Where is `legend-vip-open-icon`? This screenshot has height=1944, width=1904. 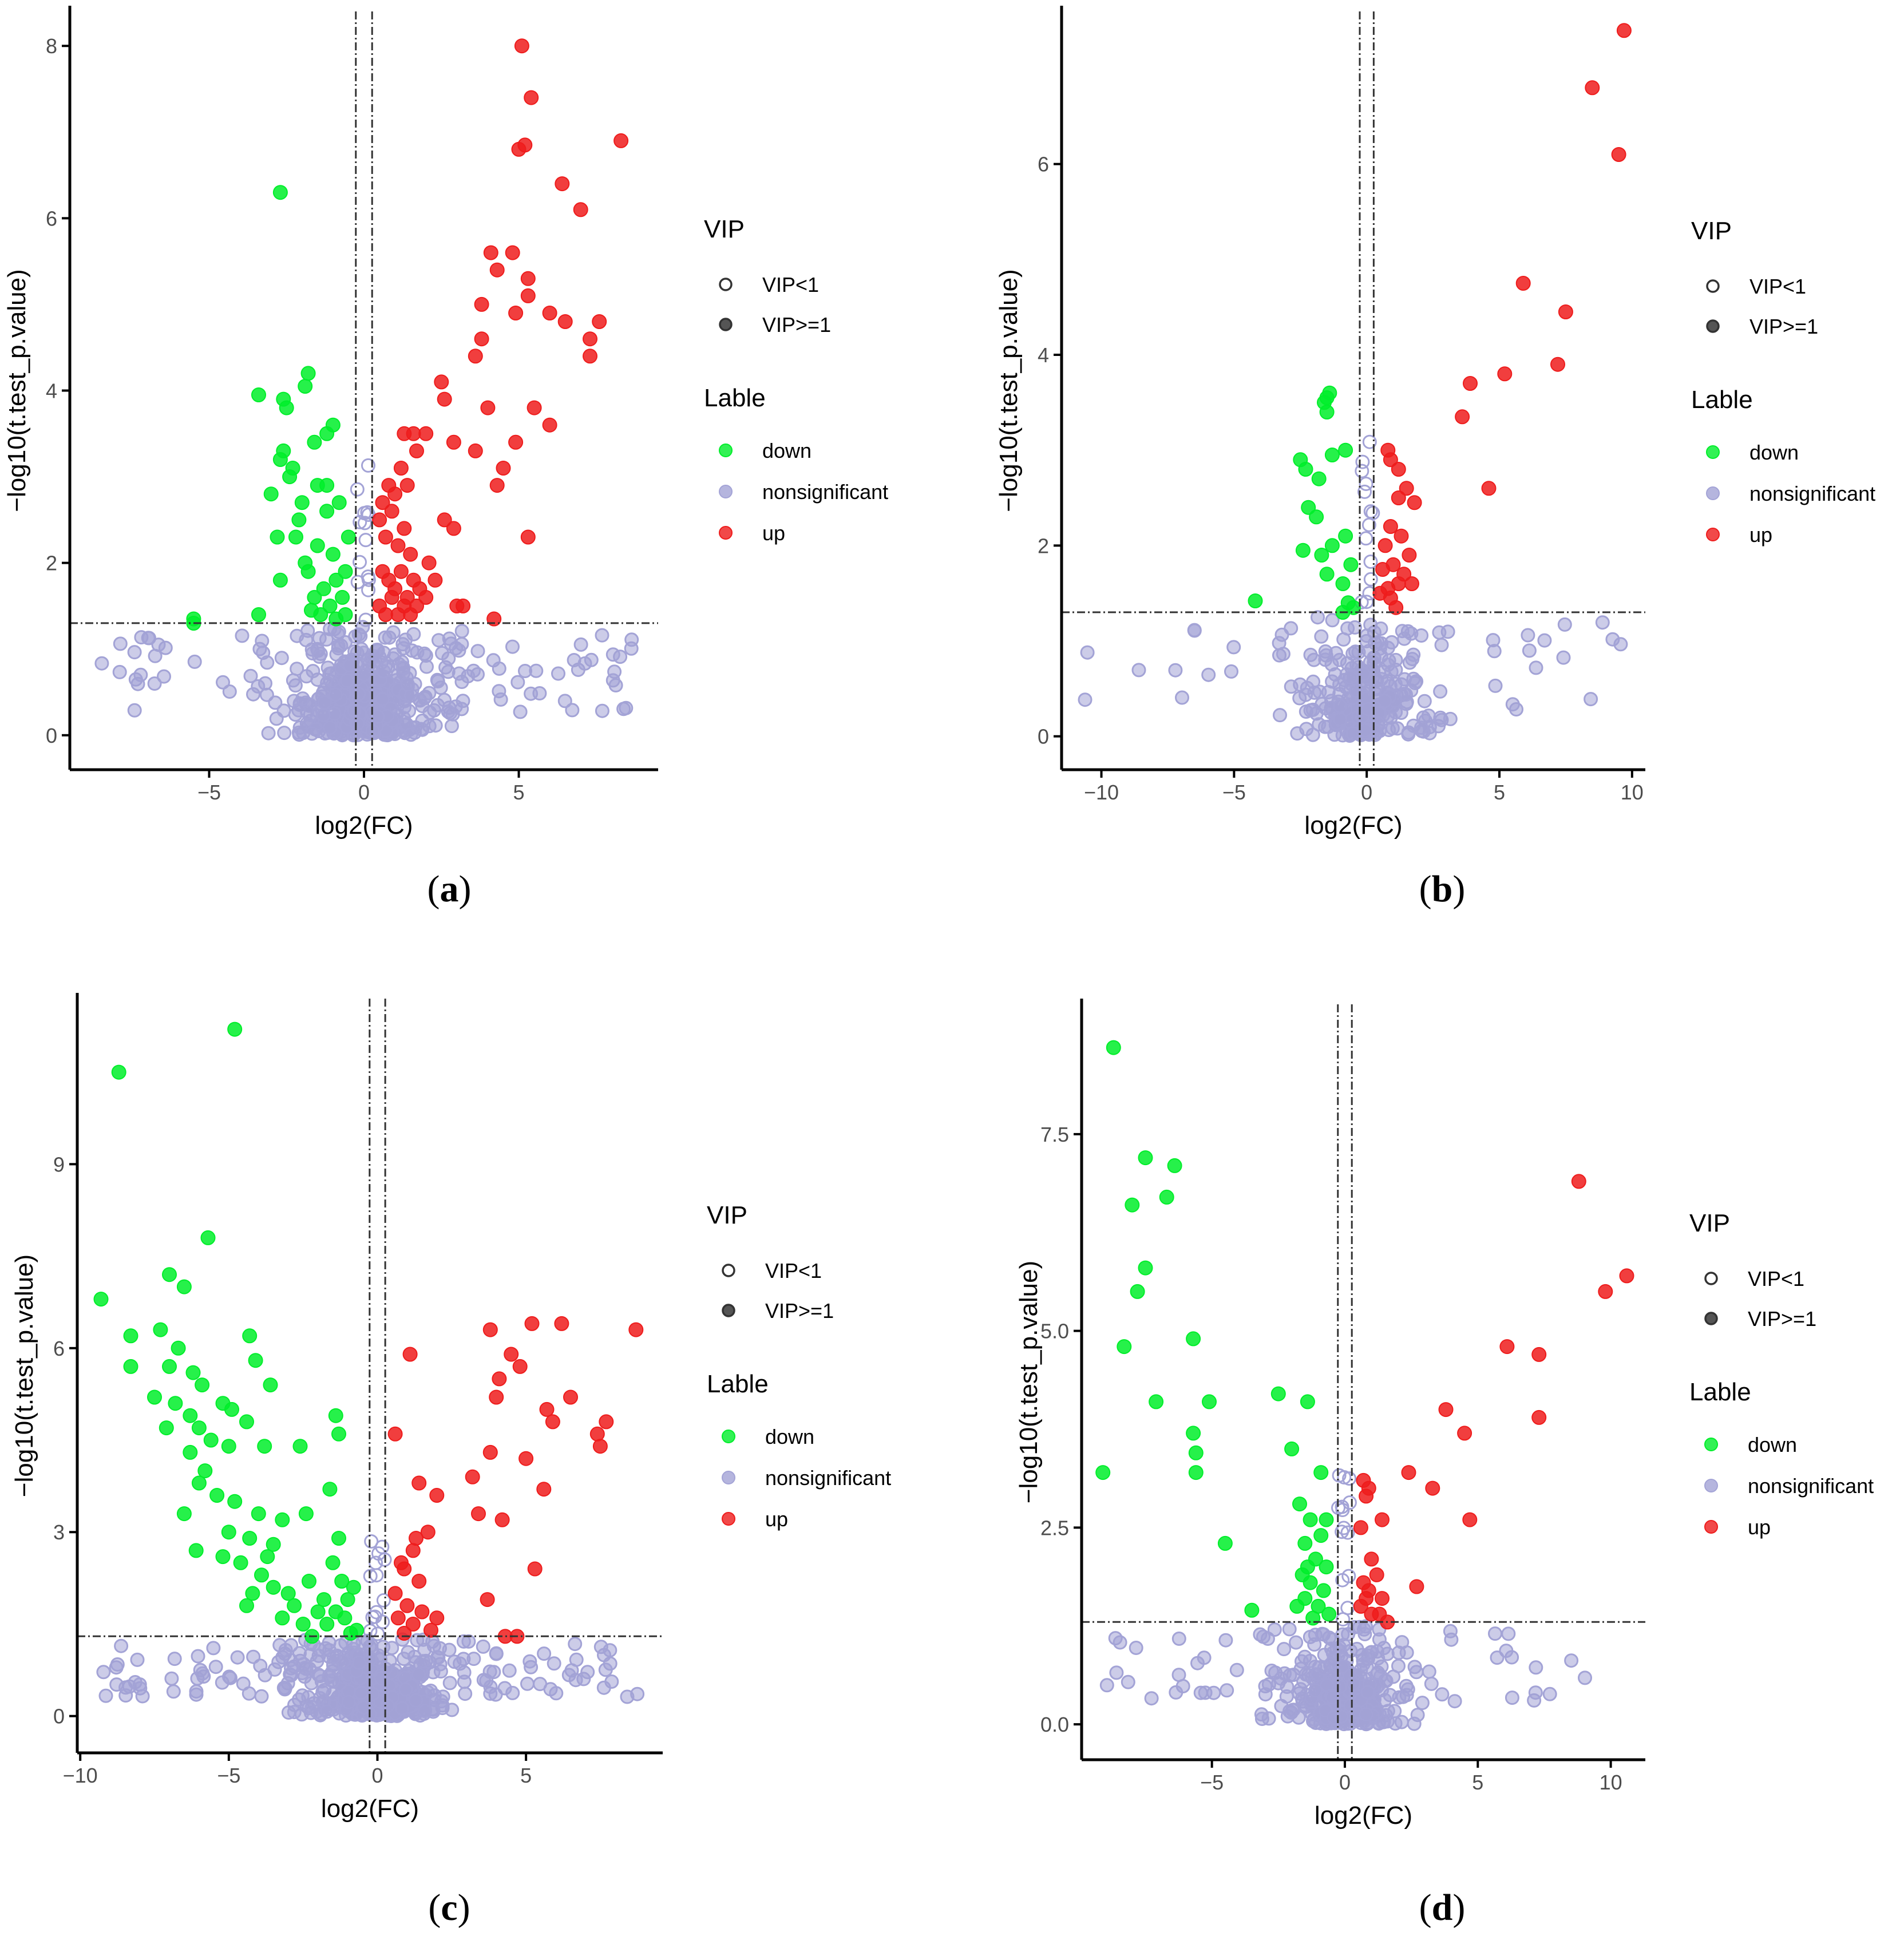
legend-vip-open-icon is located at coordinates (728, 1271).